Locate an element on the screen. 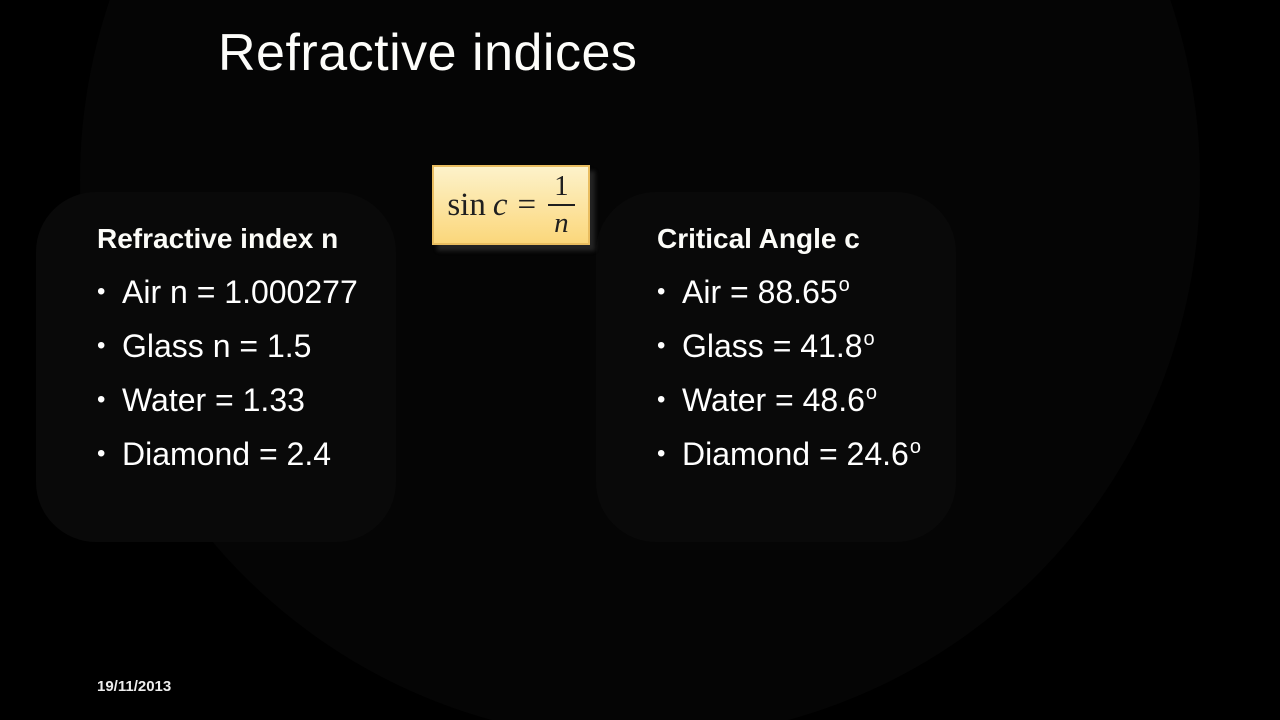  critical-angle-heading: Critical Angle c is located at coordinates (758, 238).